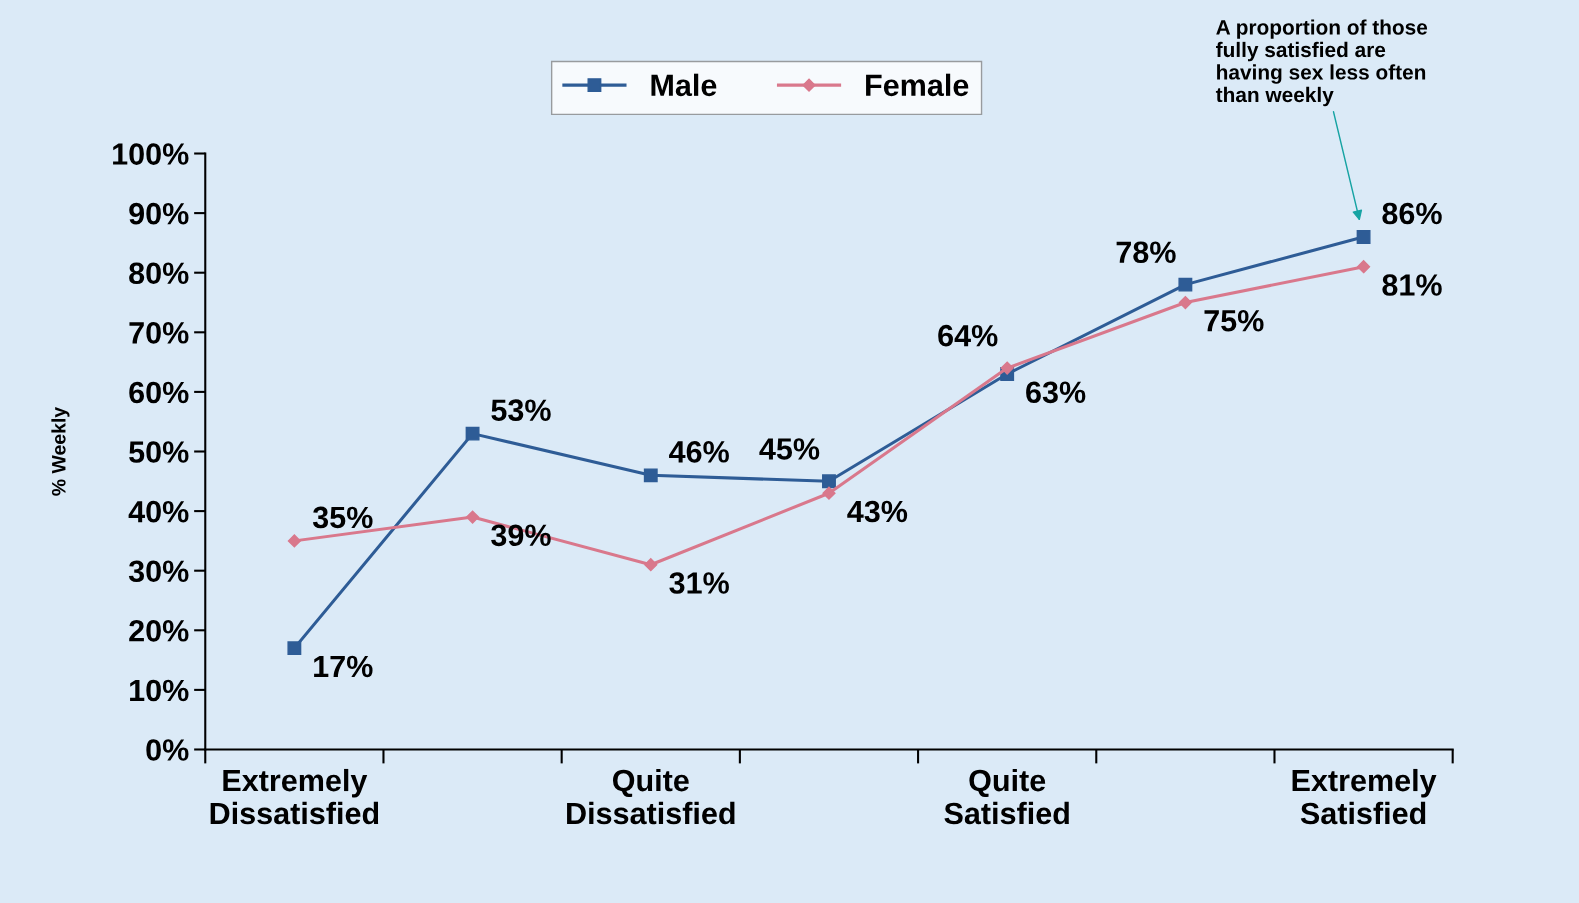 This screenshot has width=1579, height=903. I want to click on legend-label: Female, so click(917, 85).